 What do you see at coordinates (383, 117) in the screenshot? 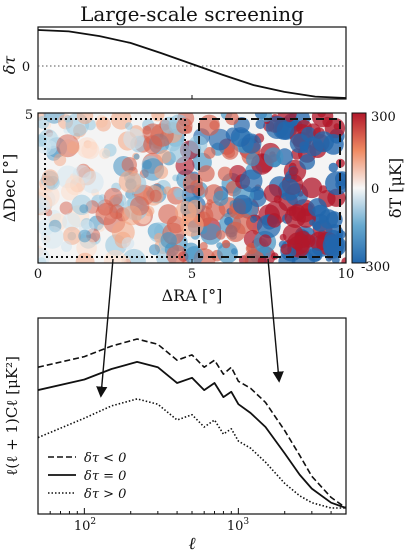
I see `colorbar-tick-300: 300` at bounding box center [383, 117].